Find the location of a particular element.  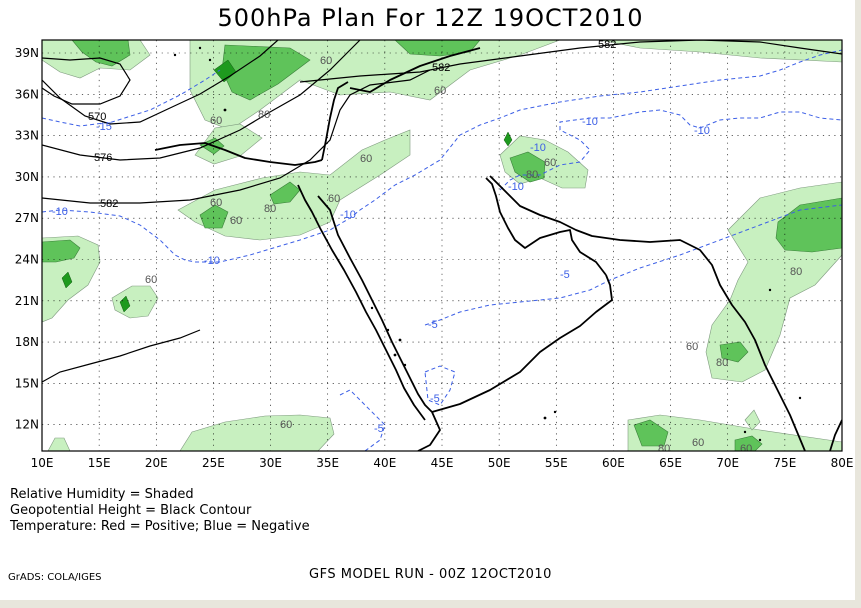

longitude-label: 10E is located at coordinates (42, 463).